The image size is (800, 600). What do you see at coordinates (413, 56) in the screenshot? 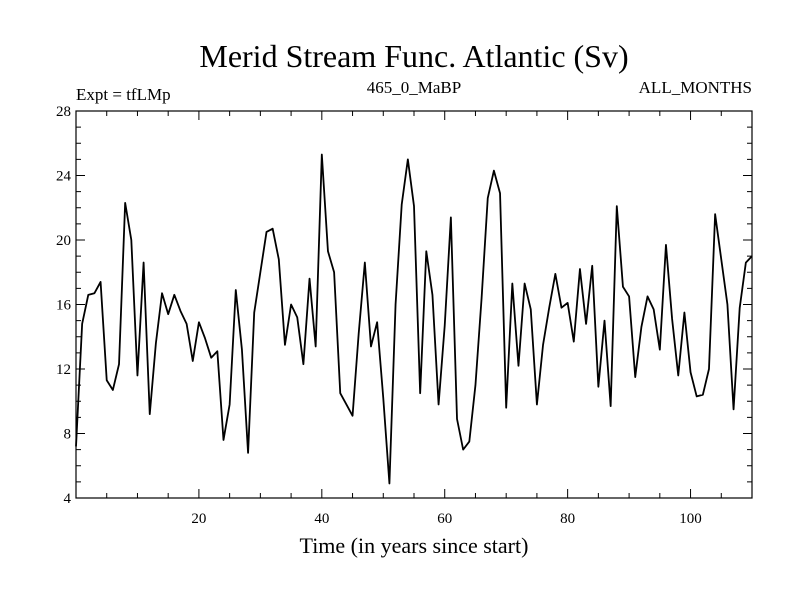
I see `chart-title: Merid Stream Func. Atlantic (Sv)` at bounding box center [413, 56].